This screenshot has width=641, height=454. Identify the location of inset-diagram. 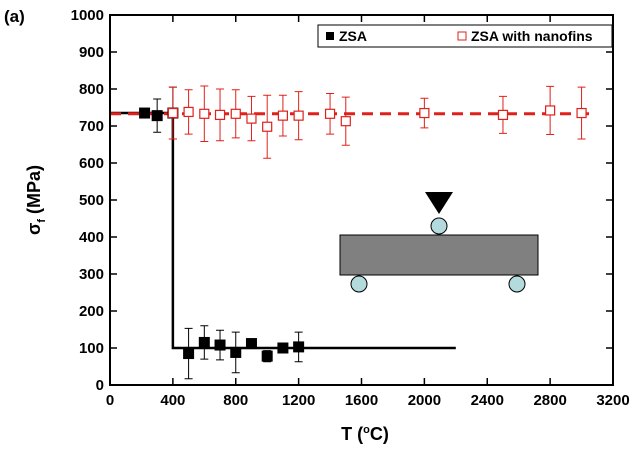
(439, 242).